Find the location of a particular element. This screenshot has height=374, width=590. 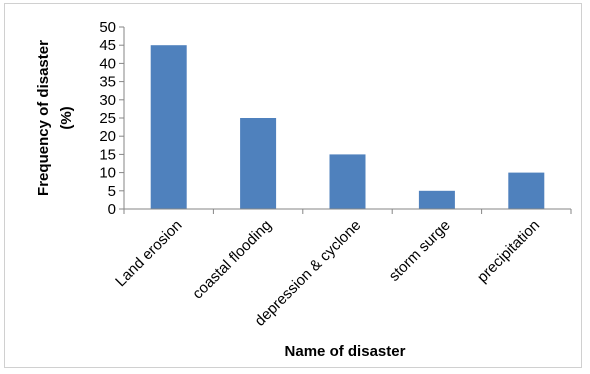

y-axis-title-line-2: (%) is located at coordinates (66, 117).